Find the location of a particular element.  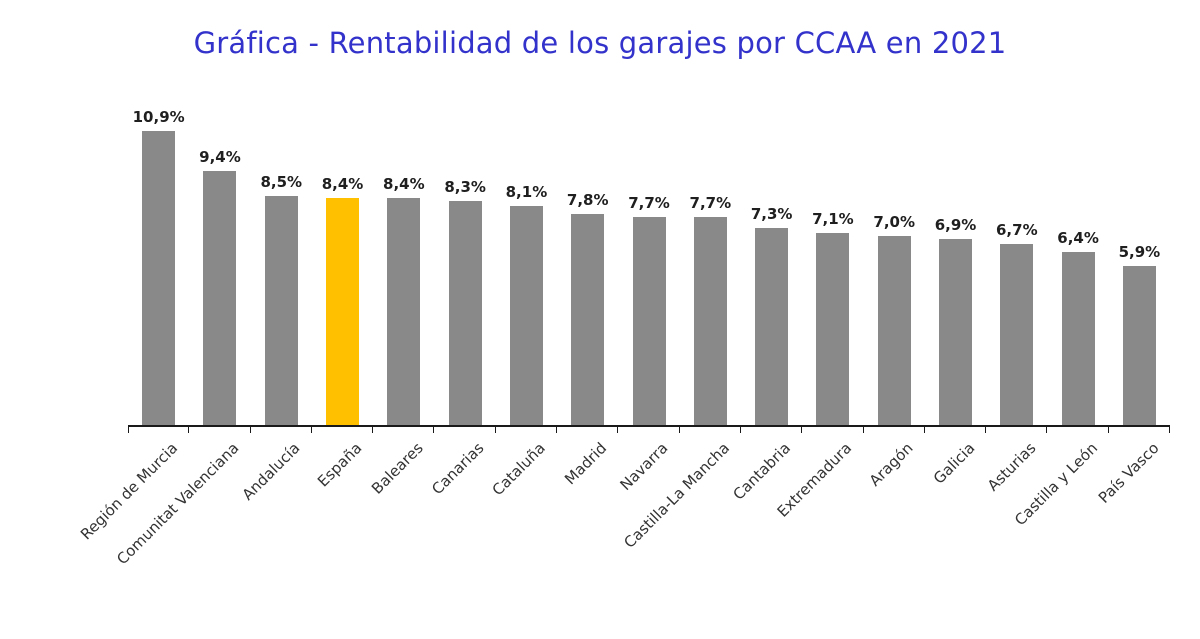

bar-slot: 6,7% is located at coordinates (1017, 262).